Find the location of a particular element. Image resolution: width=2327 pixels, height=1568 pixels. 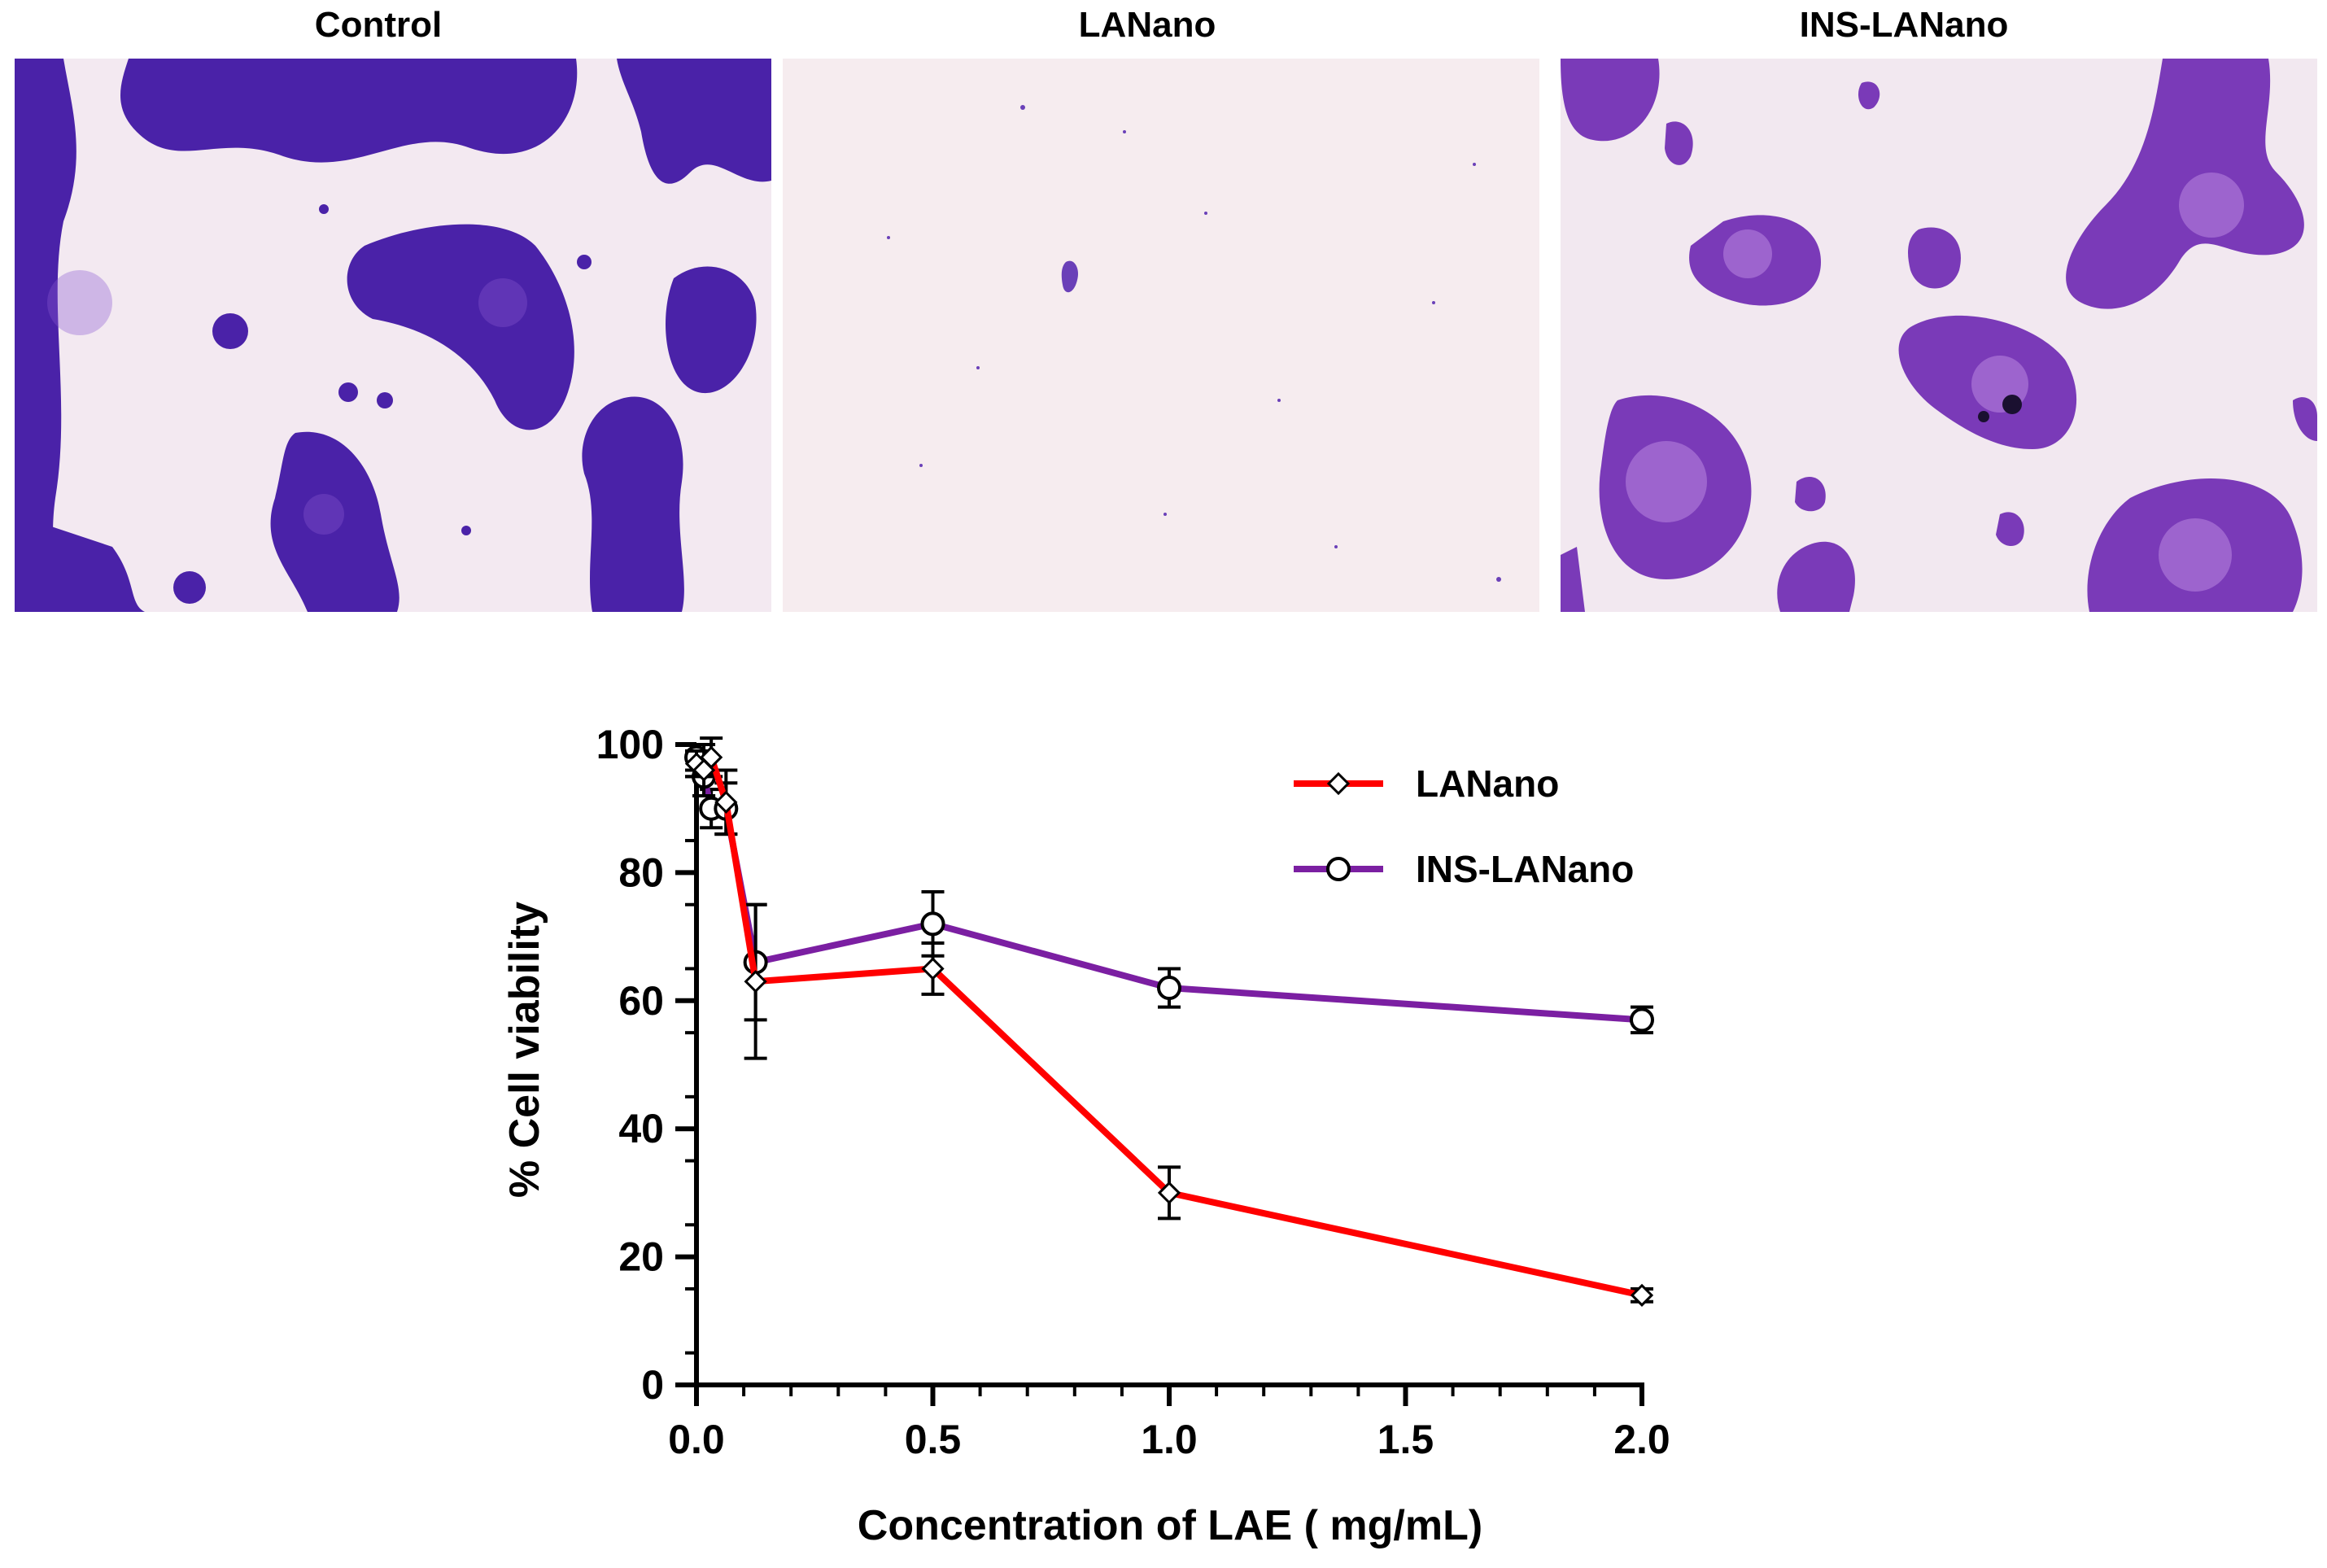

y-tick-label: 60 is located at coordinates (641, 1001).